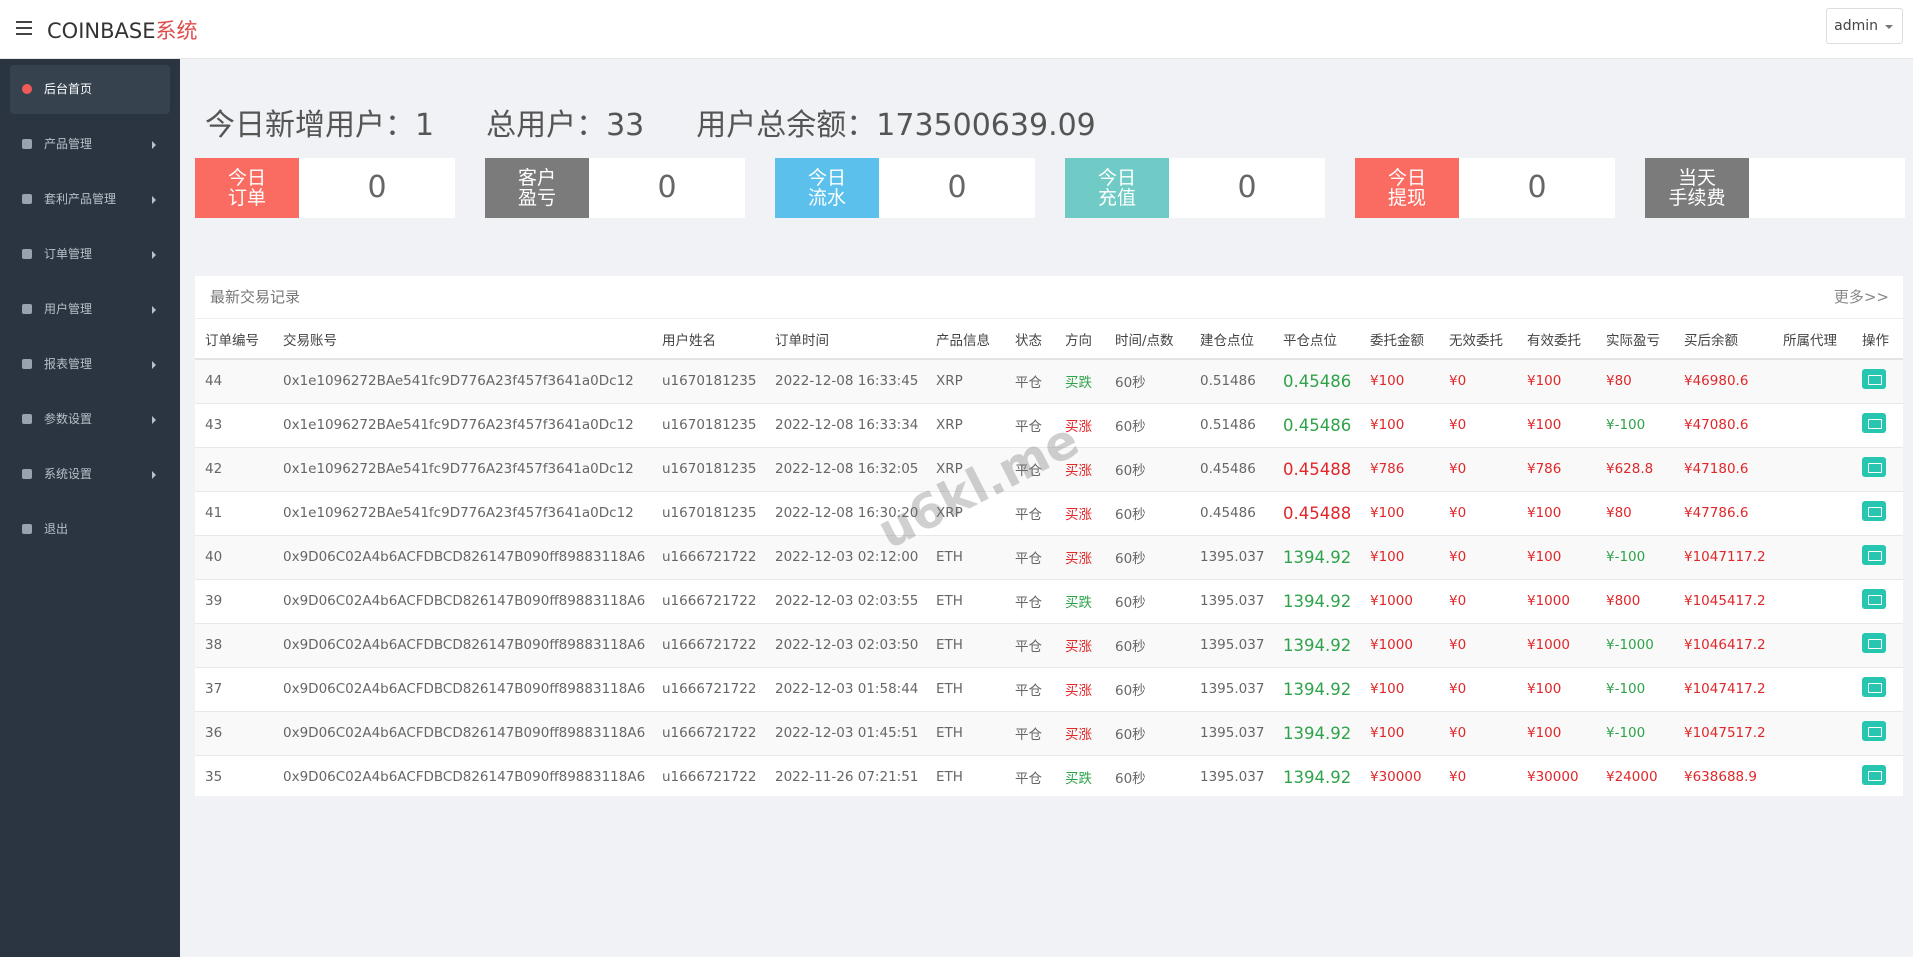  Describe the element at coordinates (905, 188) in the screenshot. I see `stat-card: 今日 流水 0` at that location.